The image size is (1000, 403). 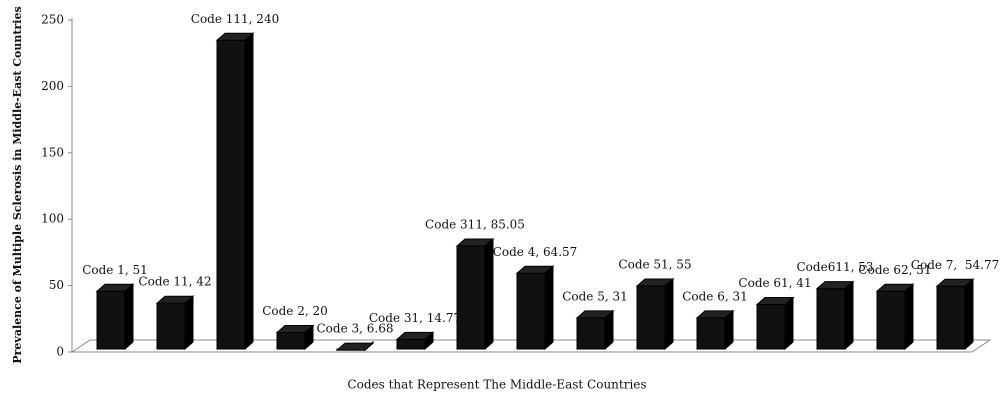 What do you see at coordinates (174, 282) in the screenshot?
I see `data-label: Code 11, 42` at bounding box center [174, 282].